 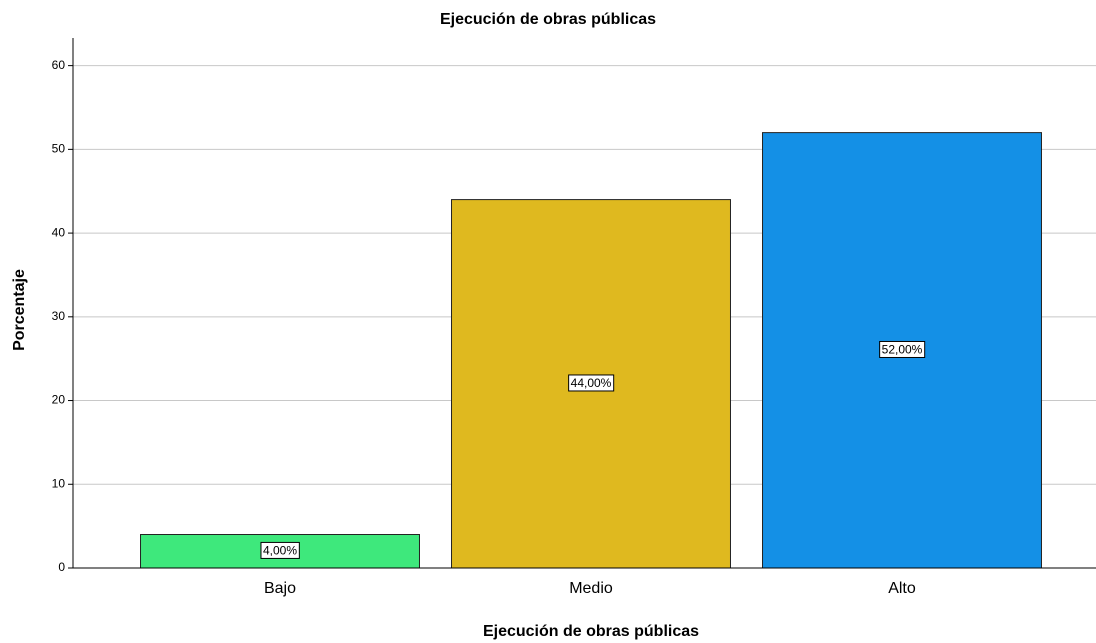 What do you see at coordinates (19, 310) in the screenshot?
I see `y-axis-label: Porcentaje` at bounding box center [19, 310].